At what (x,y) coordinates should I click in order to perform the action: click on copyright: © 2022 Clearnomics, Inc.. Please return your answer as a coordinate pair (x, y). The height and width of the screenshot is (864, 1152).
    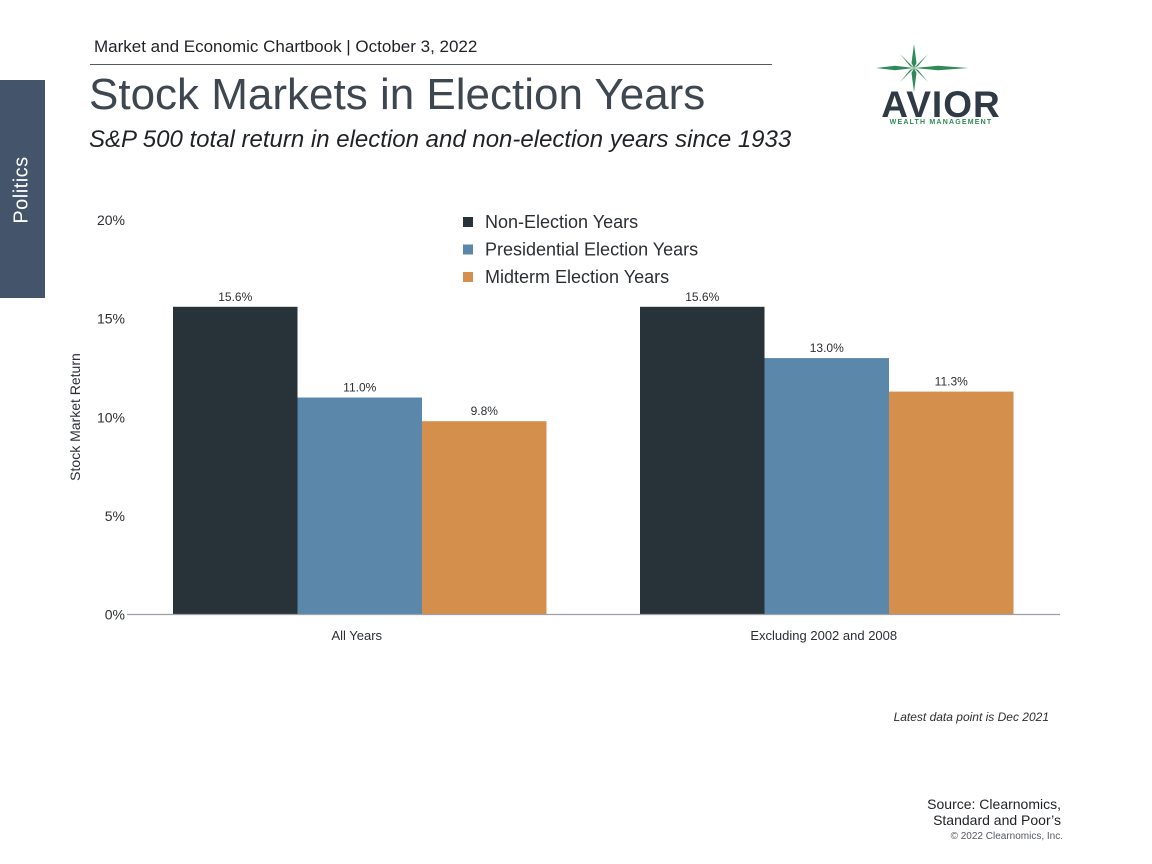
    Looking at the image, I should click on (1006, 836).